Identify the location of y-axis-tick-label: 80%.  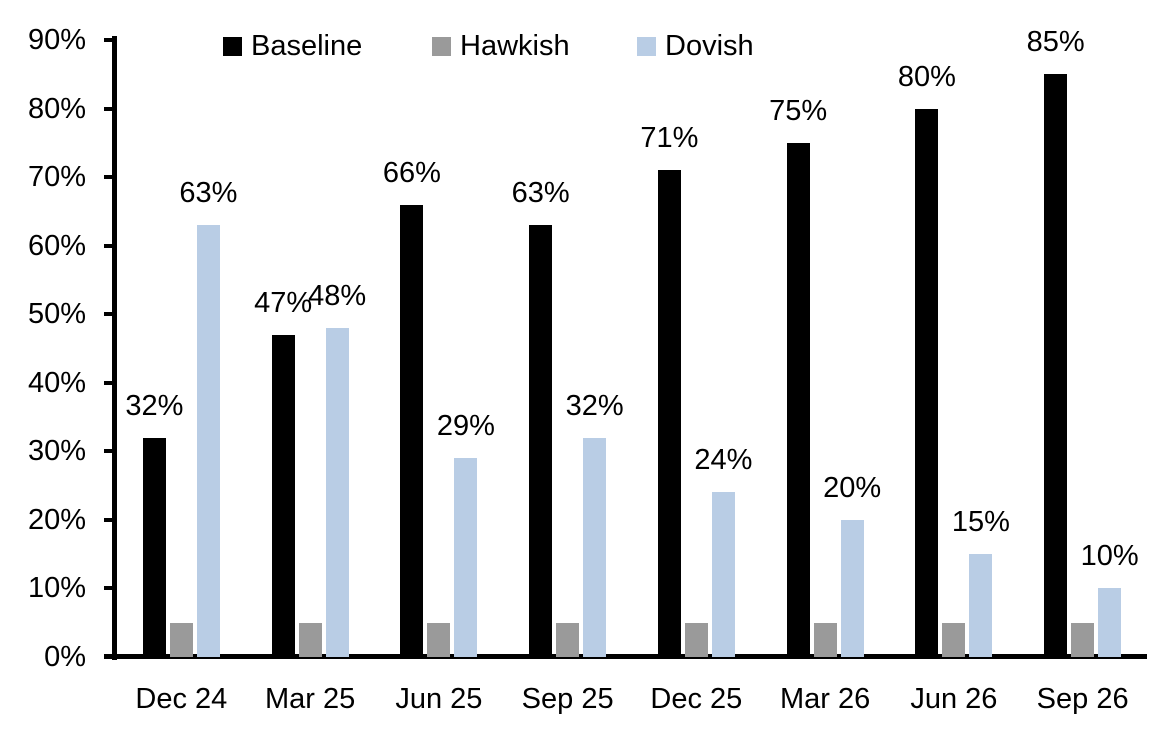
(56, 108).